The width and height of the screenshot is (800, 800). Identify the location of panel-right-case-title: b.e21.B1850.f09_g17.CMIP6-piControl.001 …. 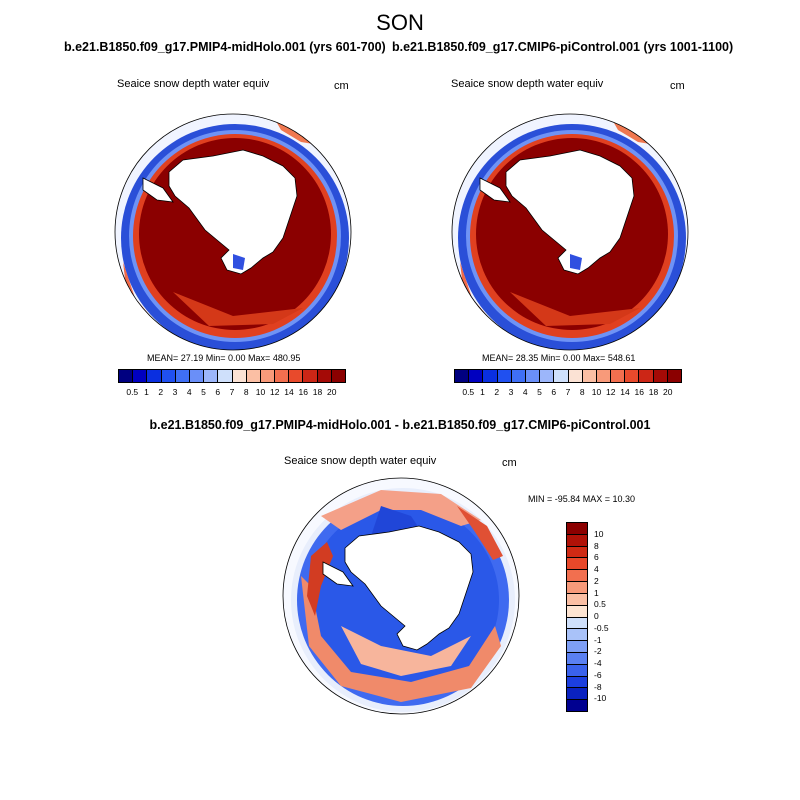
(563, 47).